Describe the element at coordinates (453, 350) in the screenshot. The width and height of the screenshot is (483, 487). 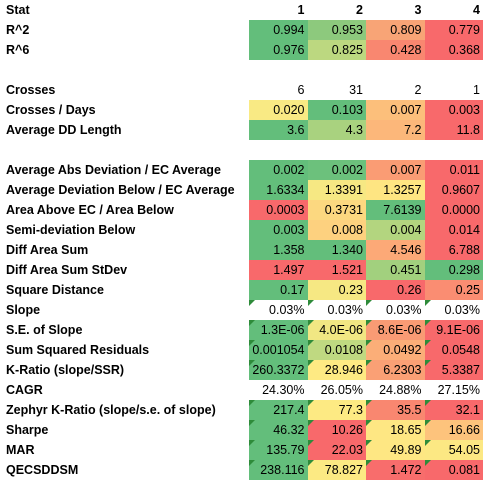
I see `cell-ssr-4: 0.0548` at that location.